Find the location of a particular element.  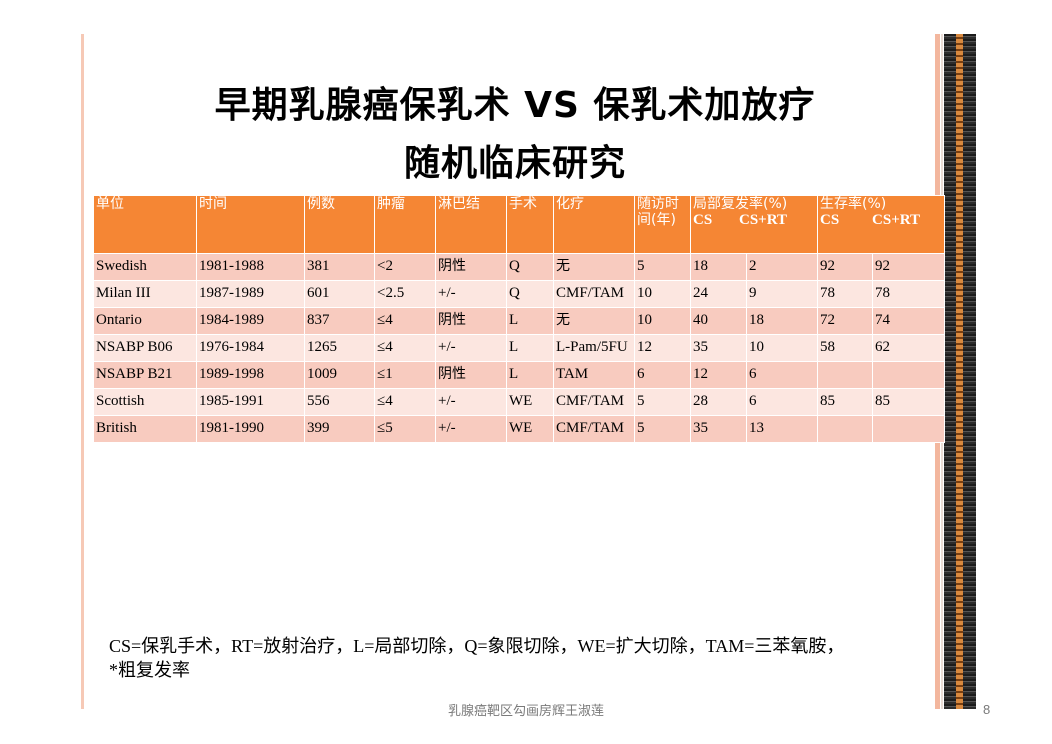

cell-lr-csrt: 9 is located at coordinates (782, 294).